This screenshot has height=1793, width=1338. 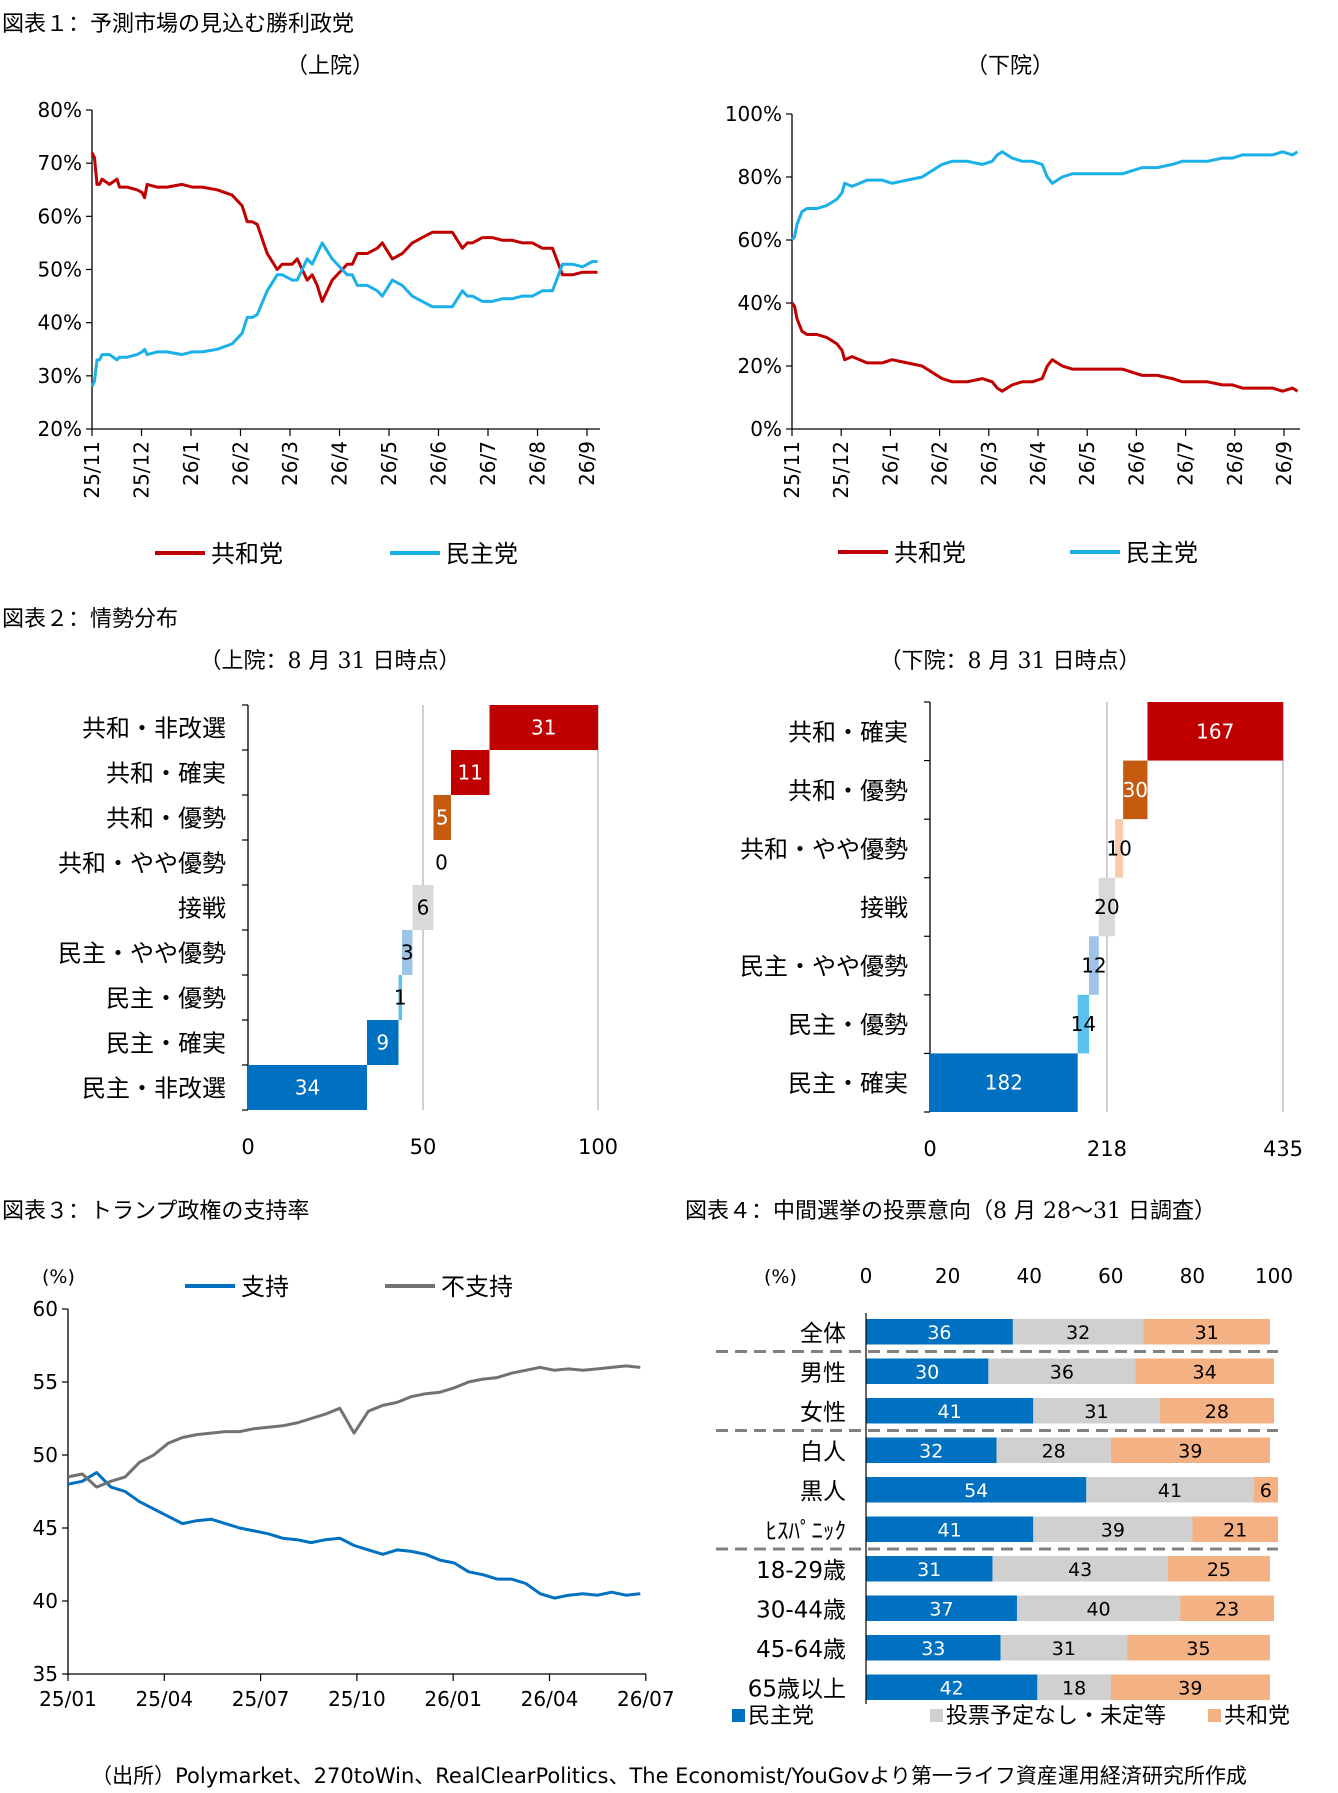 What do you see at coordinates (1235, 463) in the screenshot?
I see `x-tick-label: 26/8` at bounding box center [1235, 463].